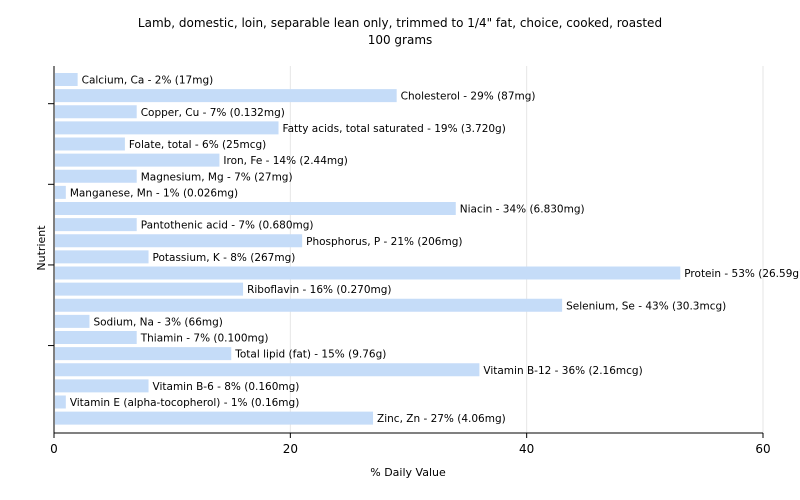 The height and width of the screenshot is (500, 800). Describe the element at coordinates (197, 145) in the screenshot. I see `data-label: Folate, total - 6% (25mcg)` at that location.